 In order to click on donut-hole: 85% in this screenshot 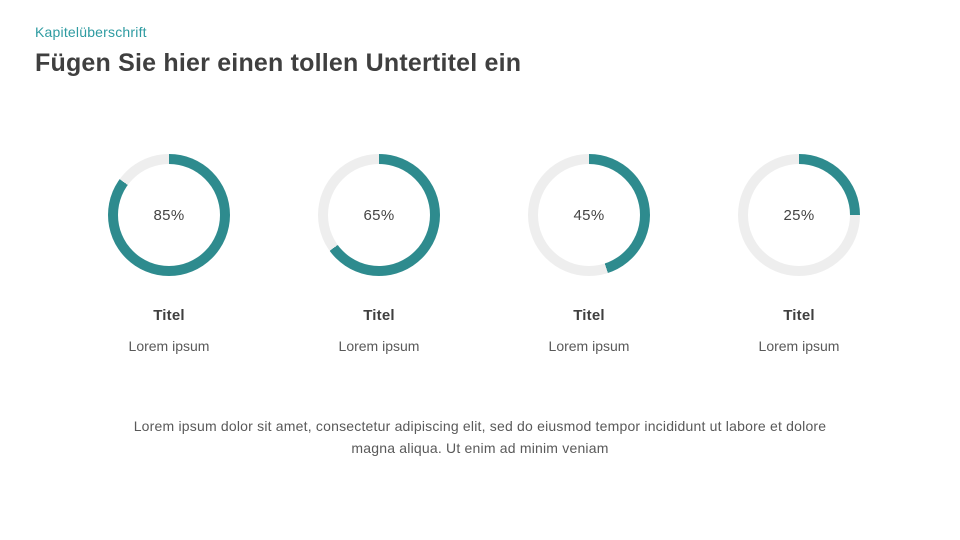, I will do `click(169, 215)`.